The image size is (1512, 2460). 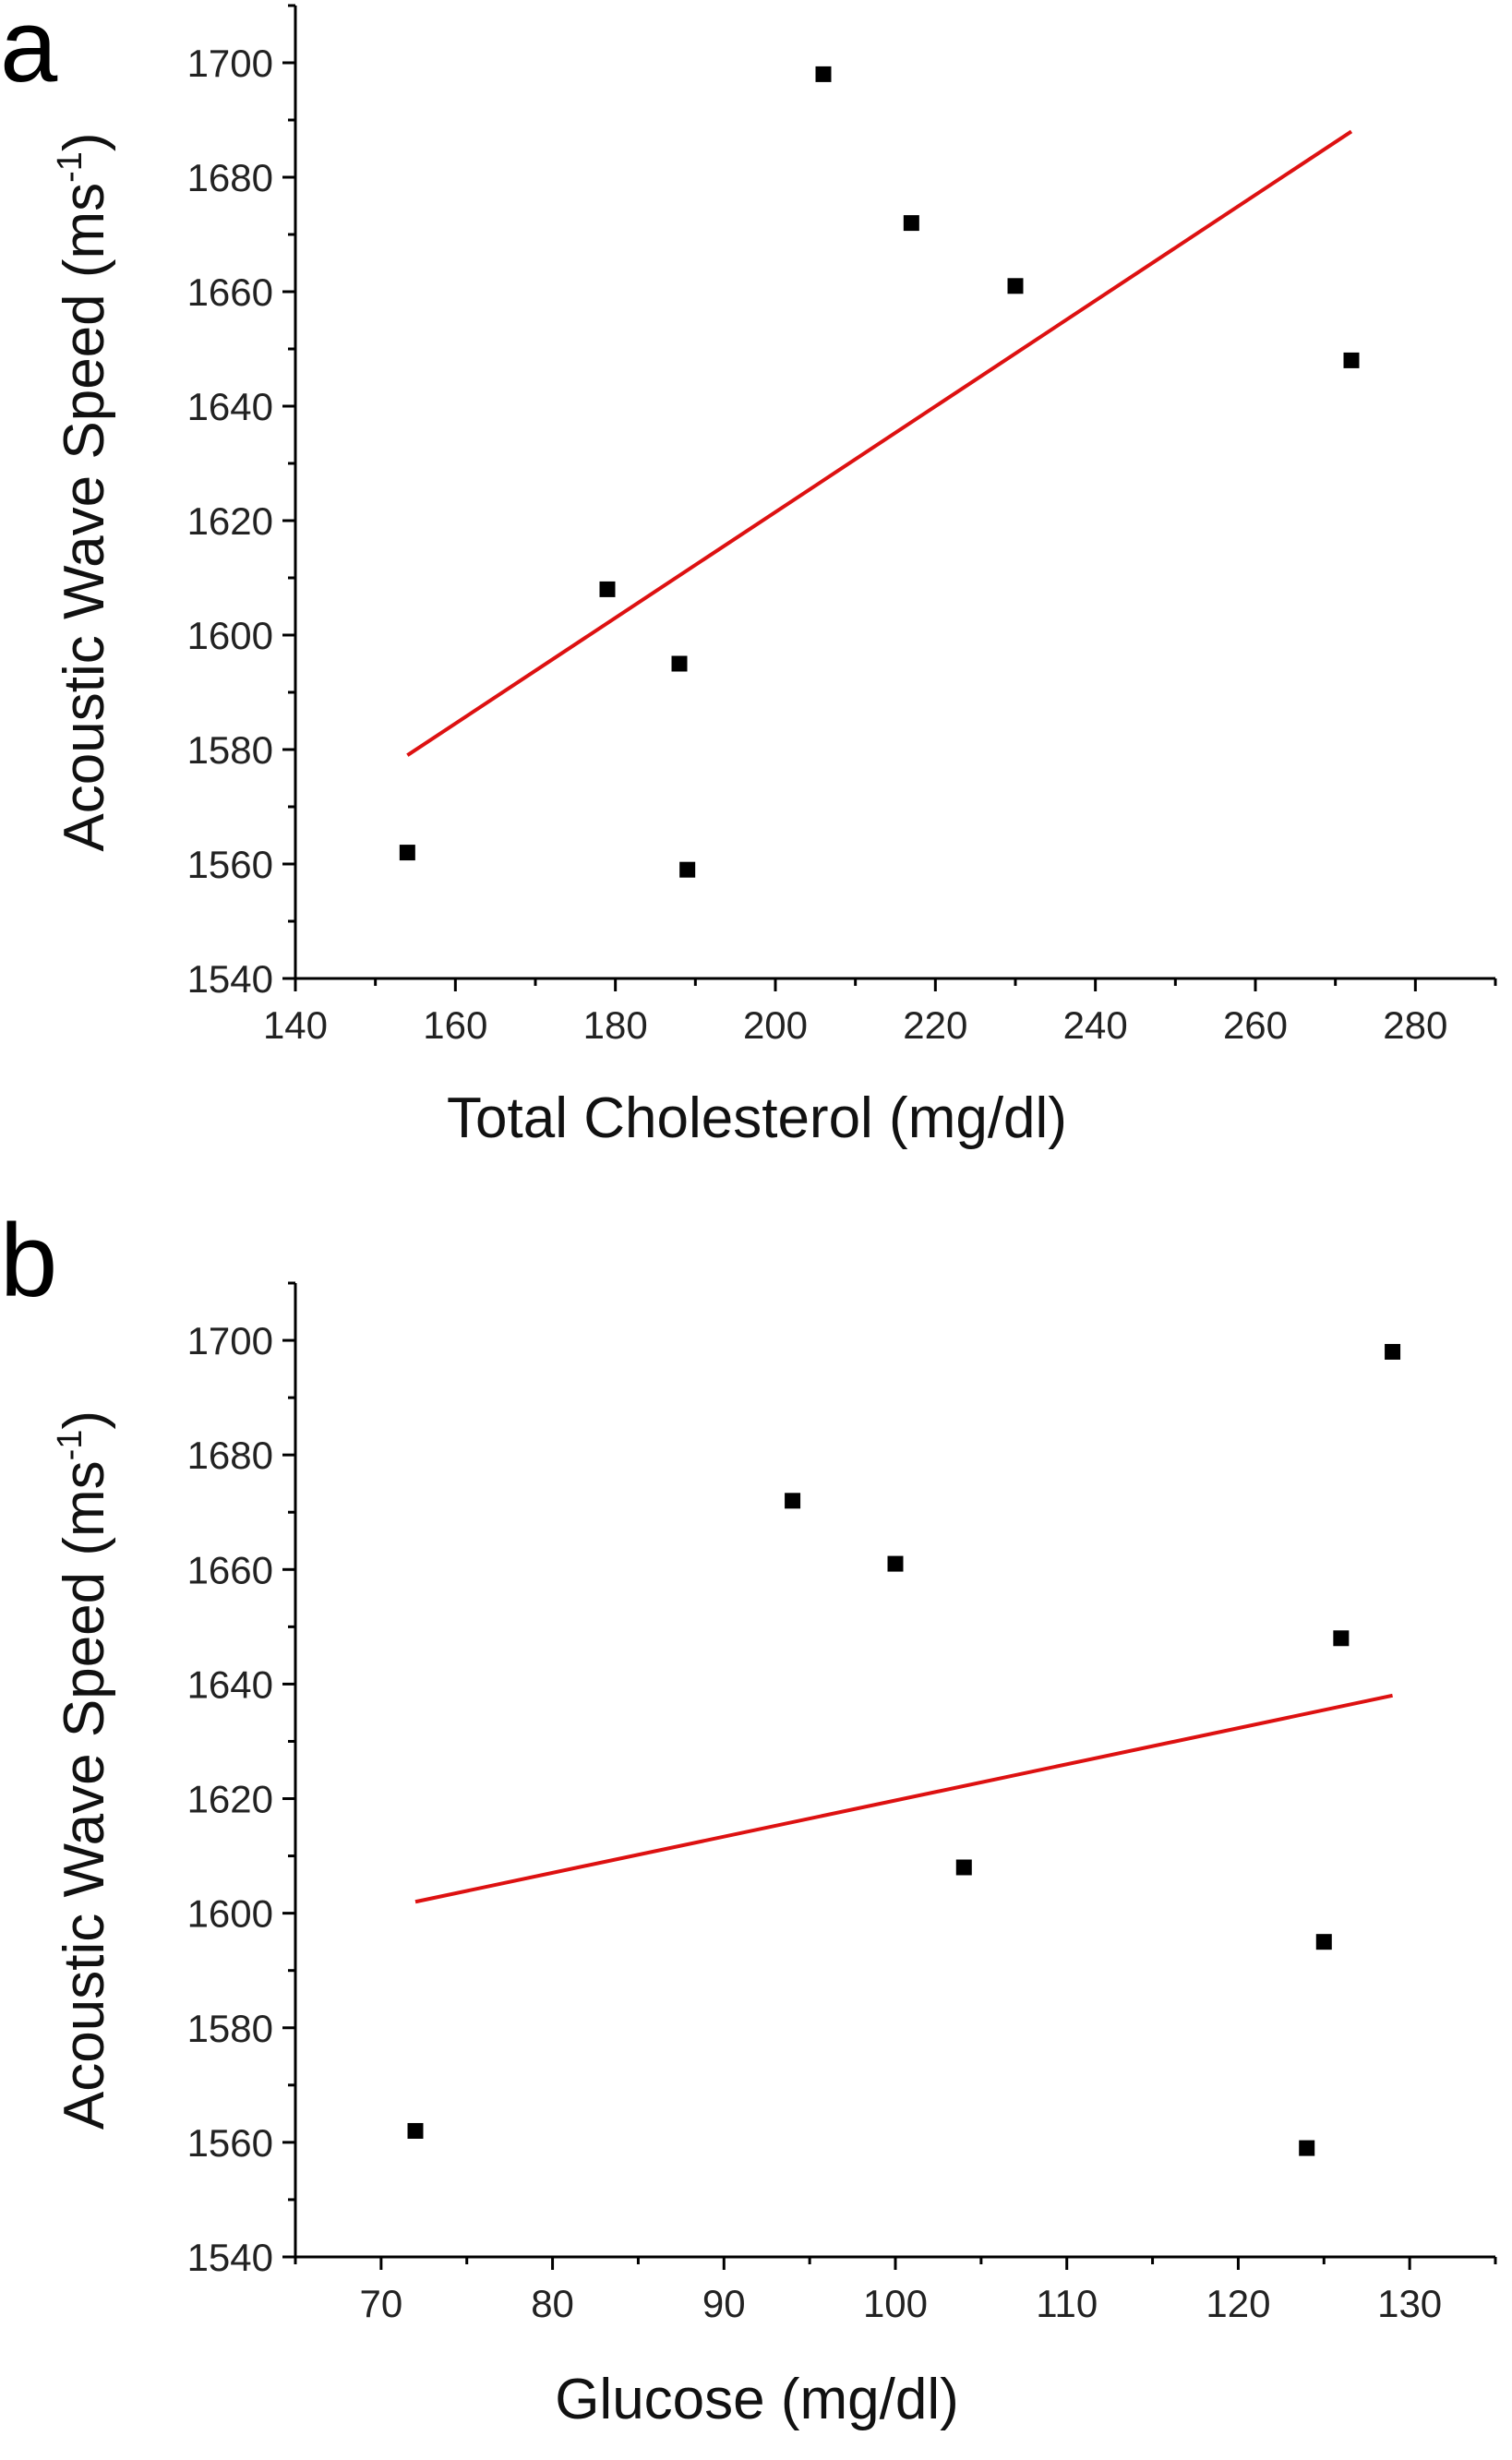 What do you see at coordinates (1415, 1025) in the screenshot?
I see `x-tick-label: 280` at bounding box center [1415, 1025].